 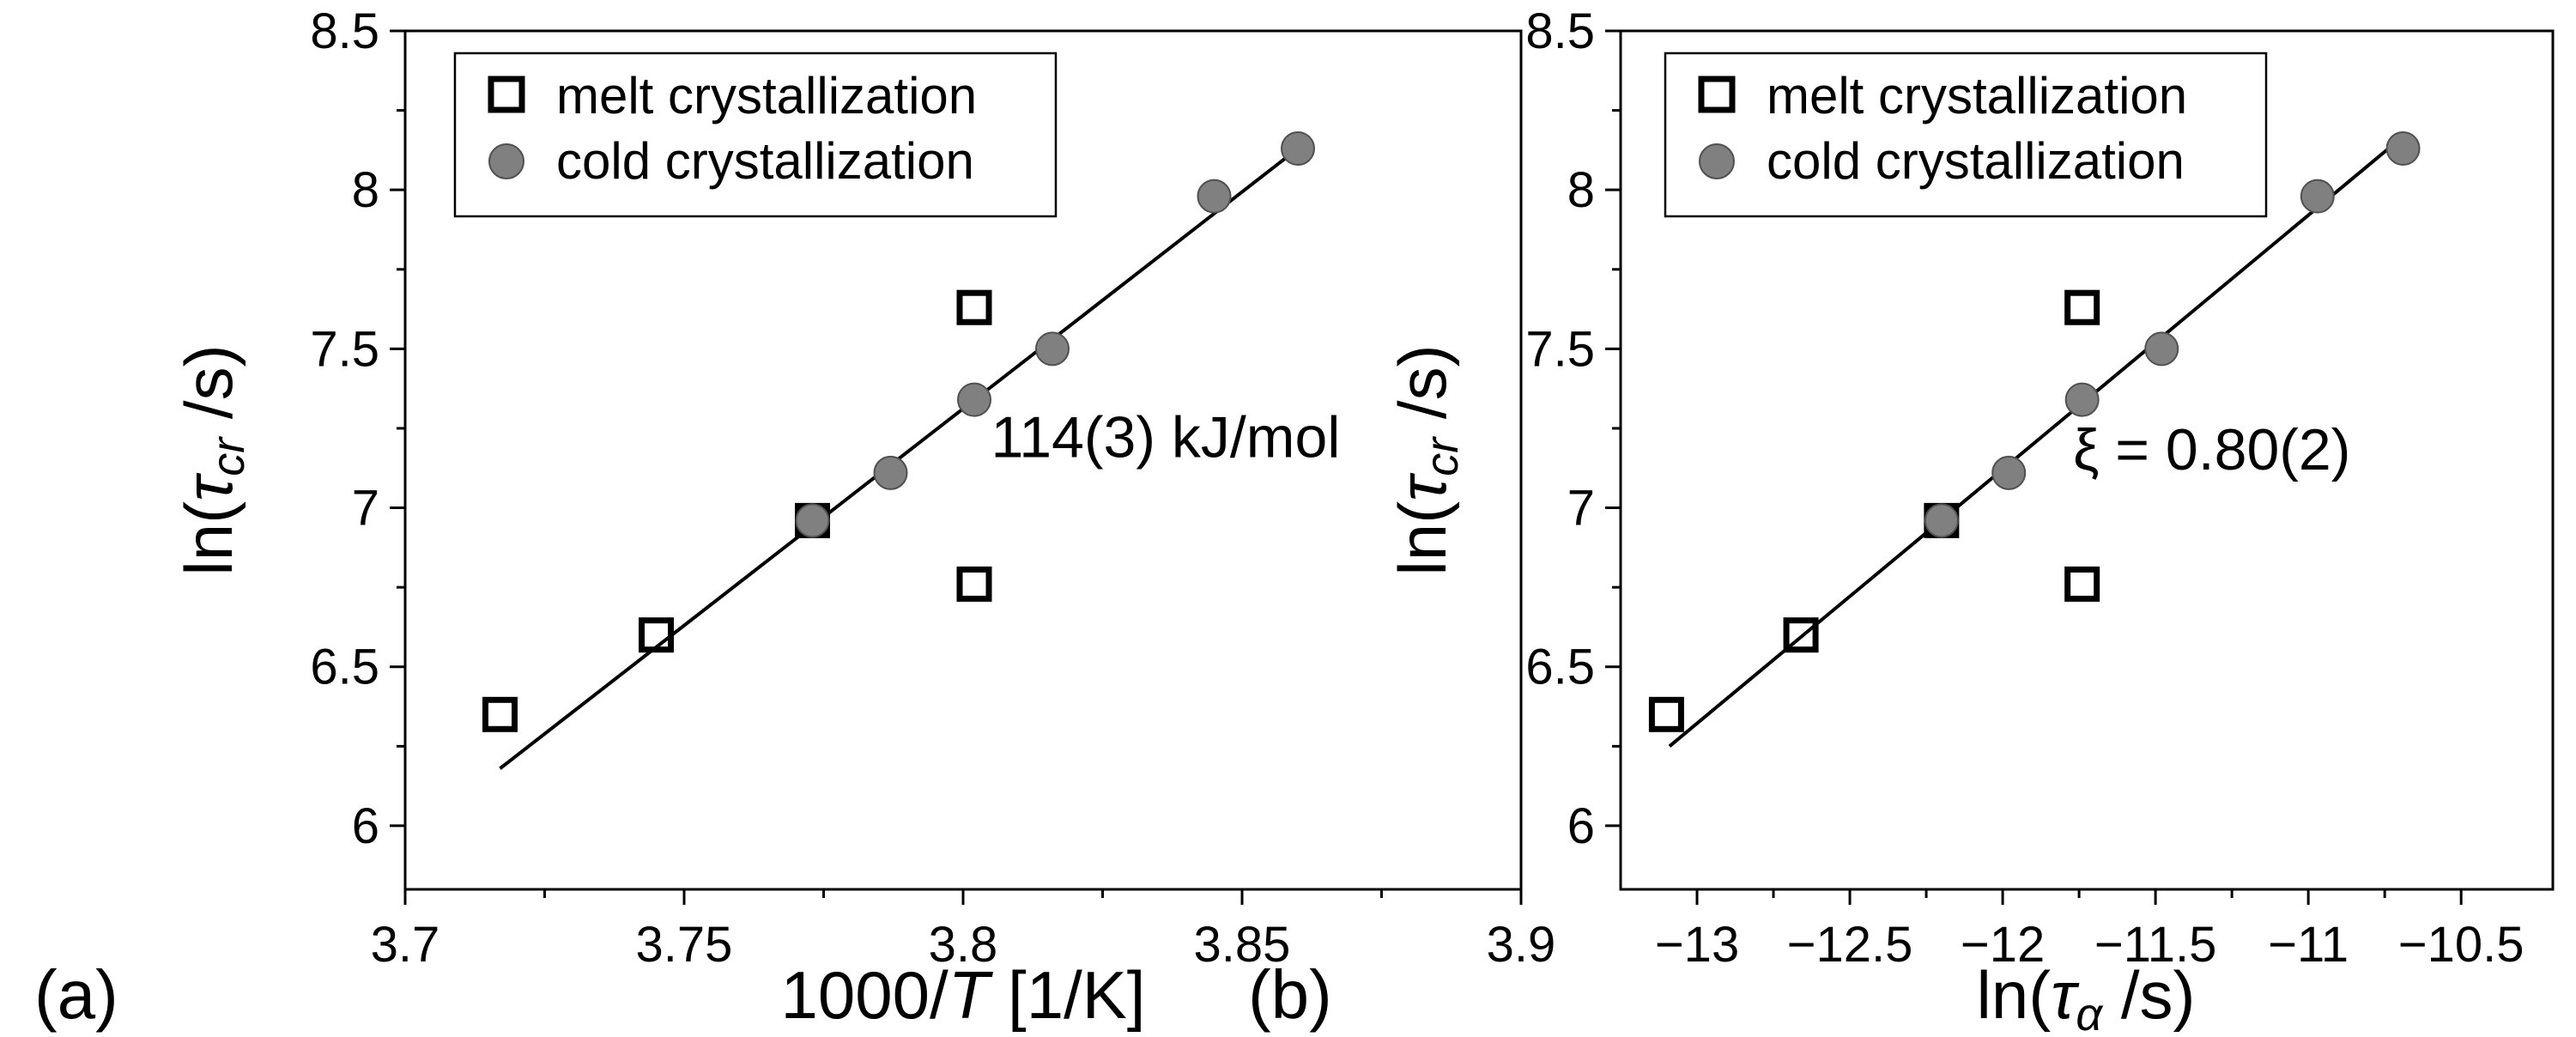 I want to click on x-tick-label-a-0: 3.7, so click(x=405, y=945).